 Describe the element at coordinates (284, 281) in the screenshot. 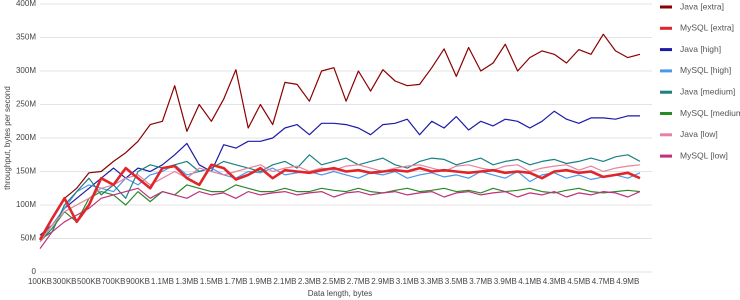

I see `x-tick-label: 2.1MB` at that location.